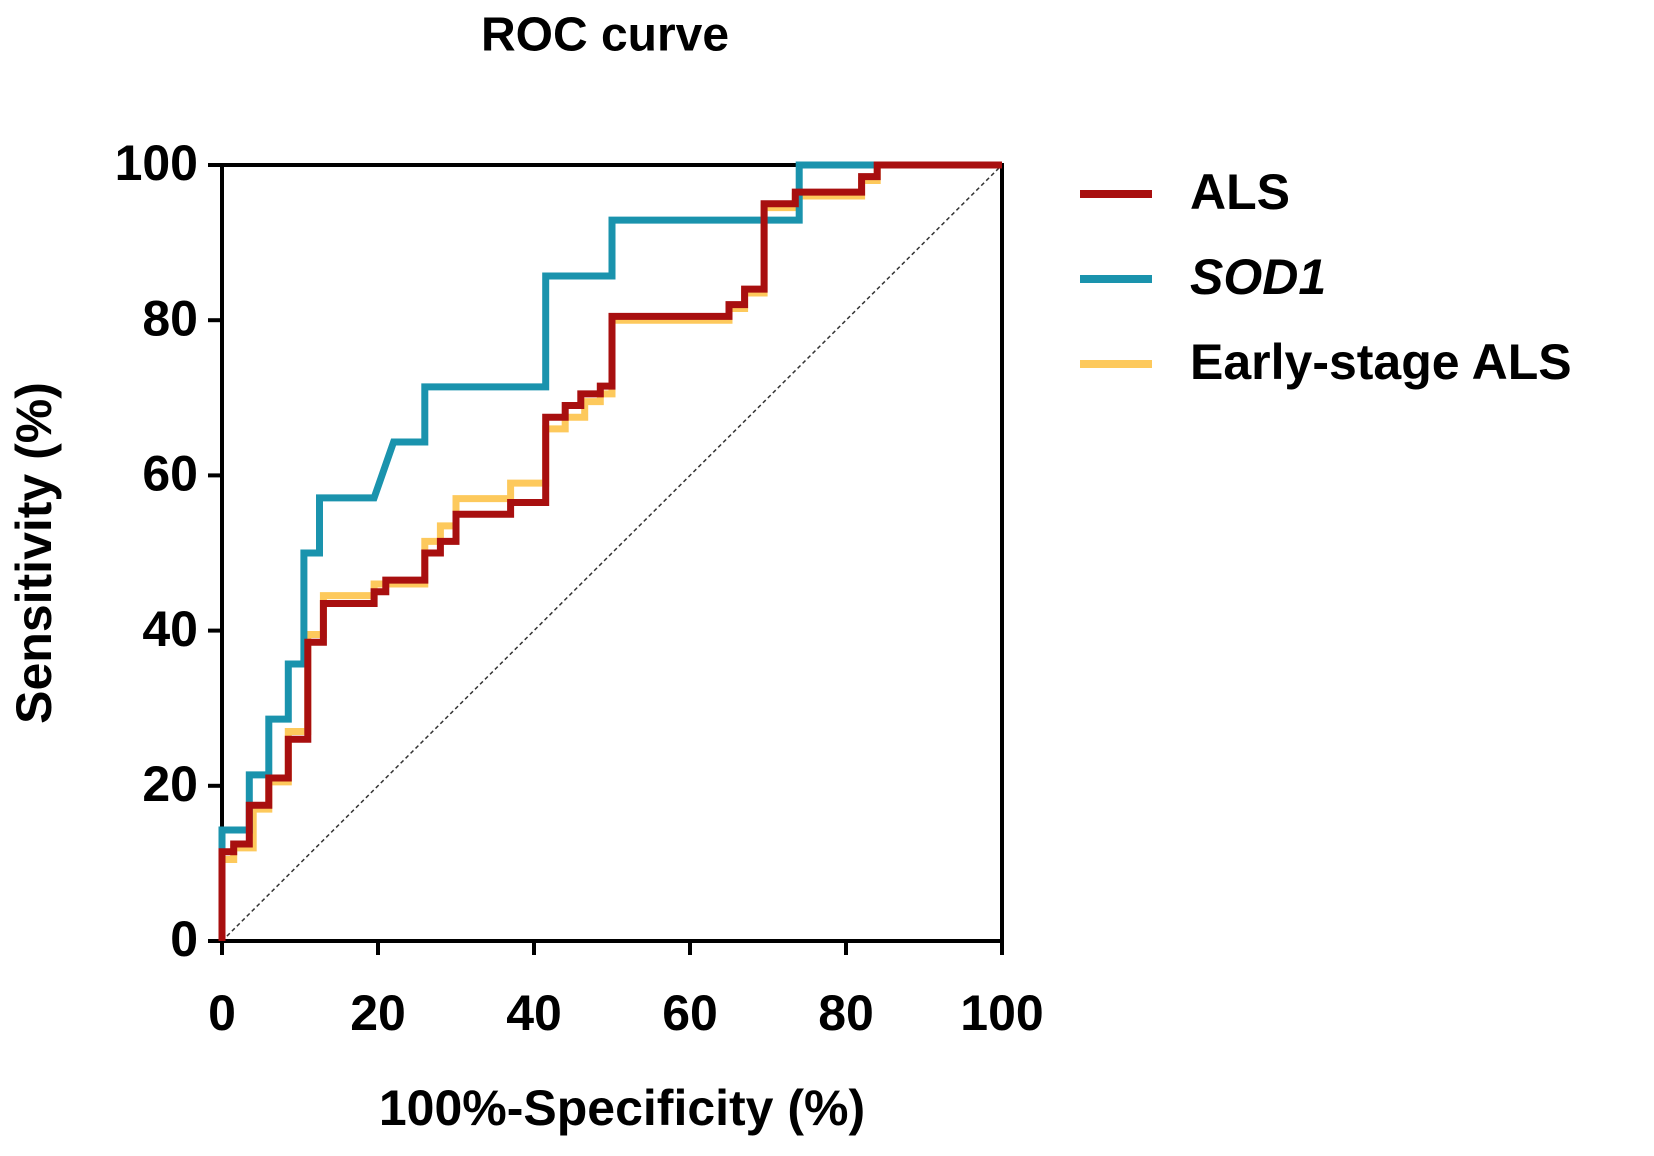 This screenshot has height=1156, width=1654. What do you see at coordinates (605, 35) in the screenshot?
I see `chart-title: ROC curve` at bounding box center [605, 35].